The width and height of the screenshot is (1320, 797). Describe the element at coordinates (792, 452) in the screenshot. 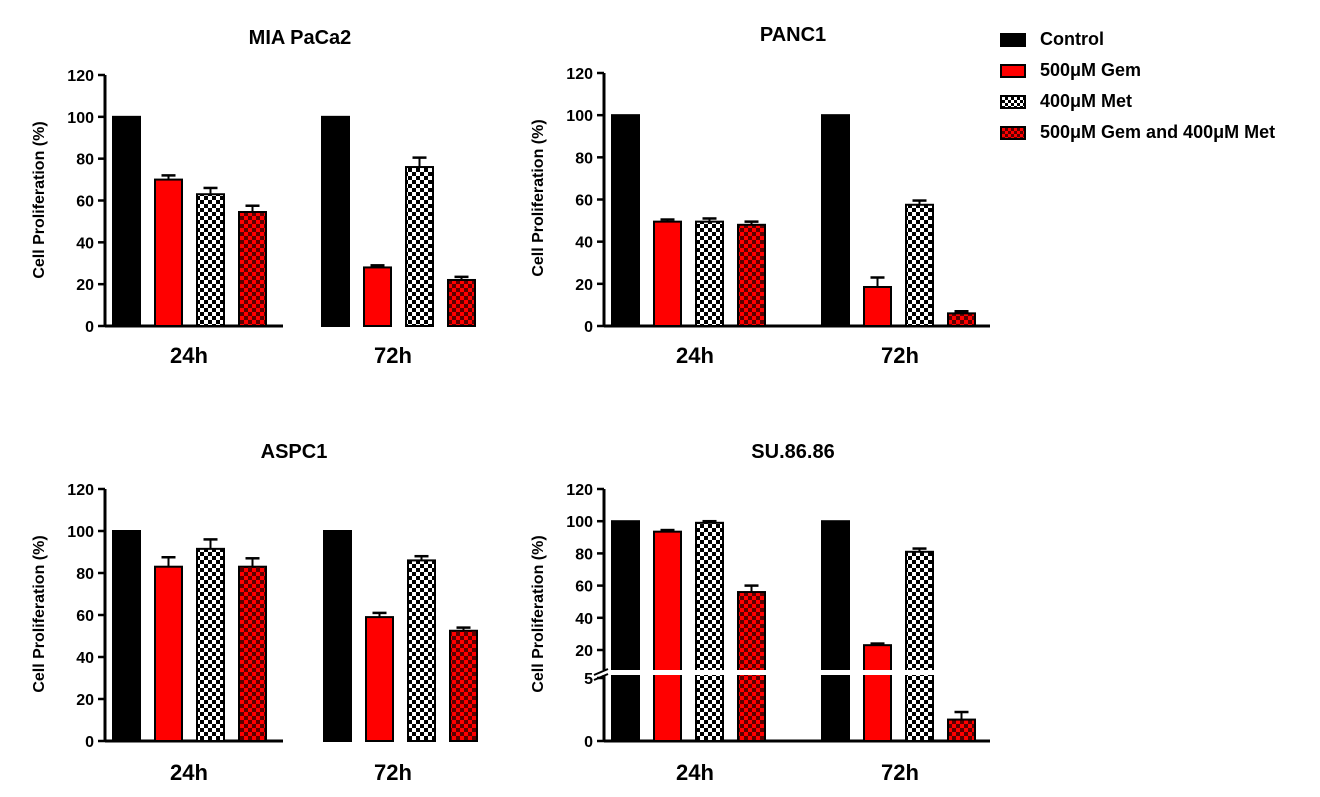

I see `chart-title: SU.86.86` at that location.